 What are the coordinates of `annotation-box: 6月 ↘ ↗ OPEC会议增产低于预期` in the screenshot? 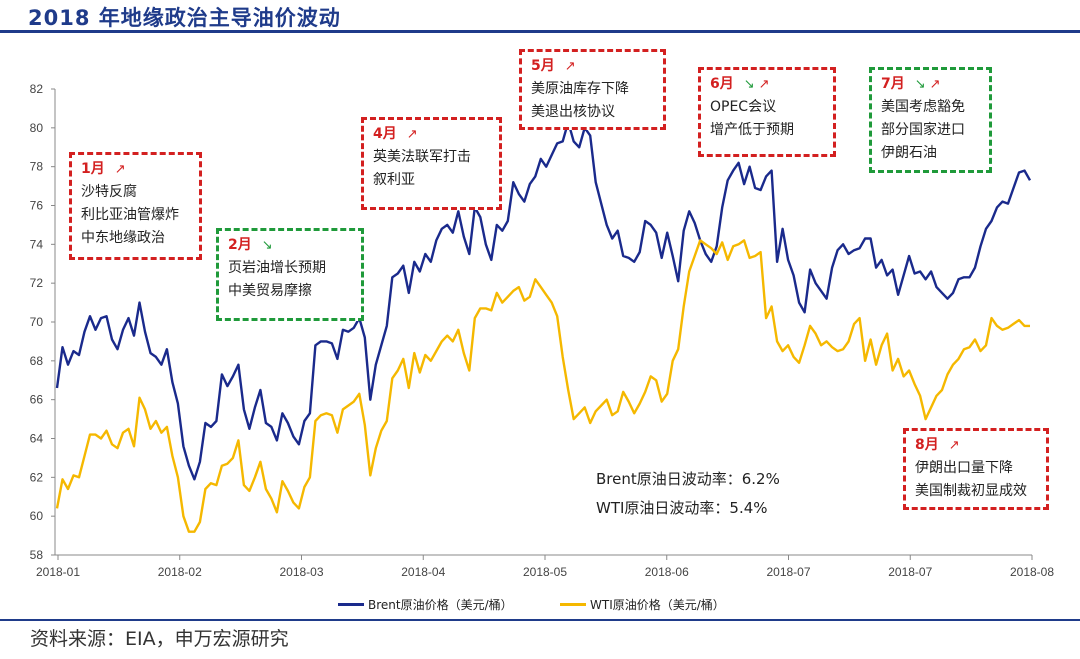 It's located at (767, 112).